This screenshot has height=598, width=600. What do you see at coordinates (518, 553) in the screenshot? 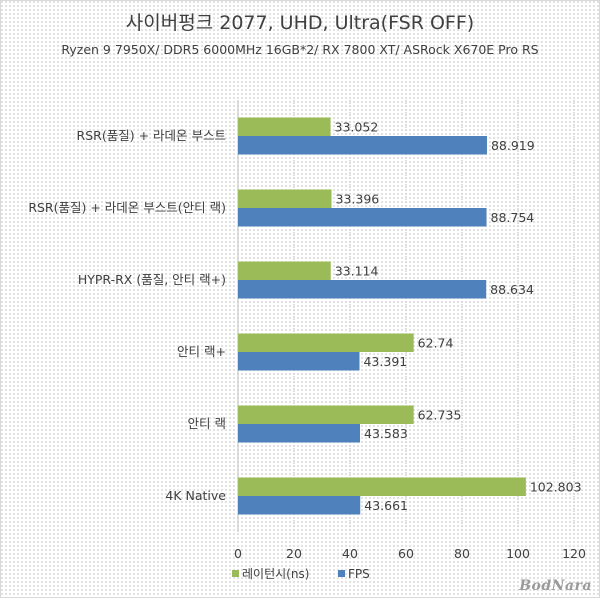
I see `x-tick-label: 100` at bounding box center [518, 553].